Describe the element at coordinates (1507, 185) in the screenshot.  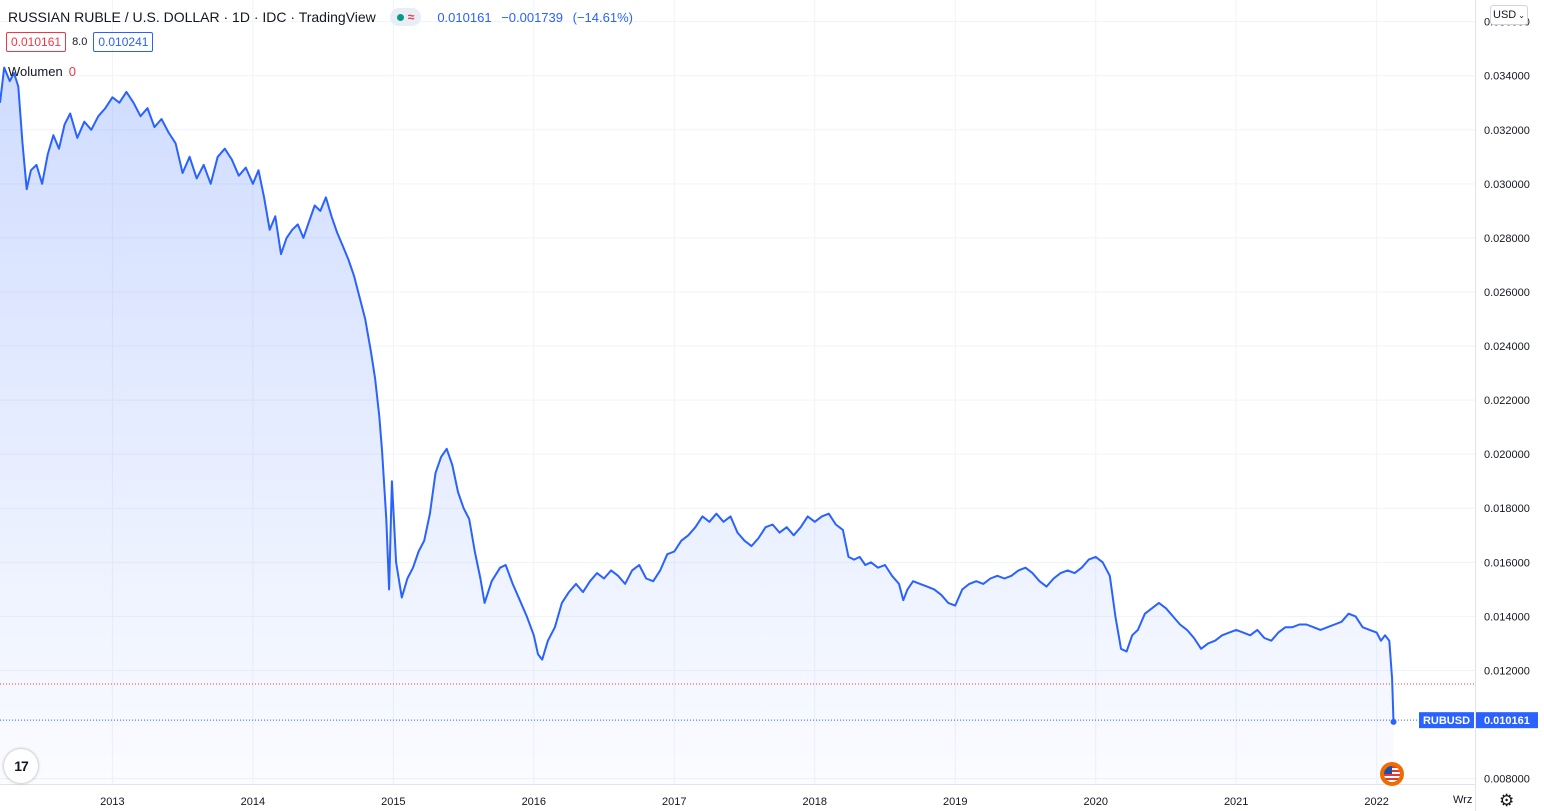
I see `price-tick-label: 0.030000` at that location.